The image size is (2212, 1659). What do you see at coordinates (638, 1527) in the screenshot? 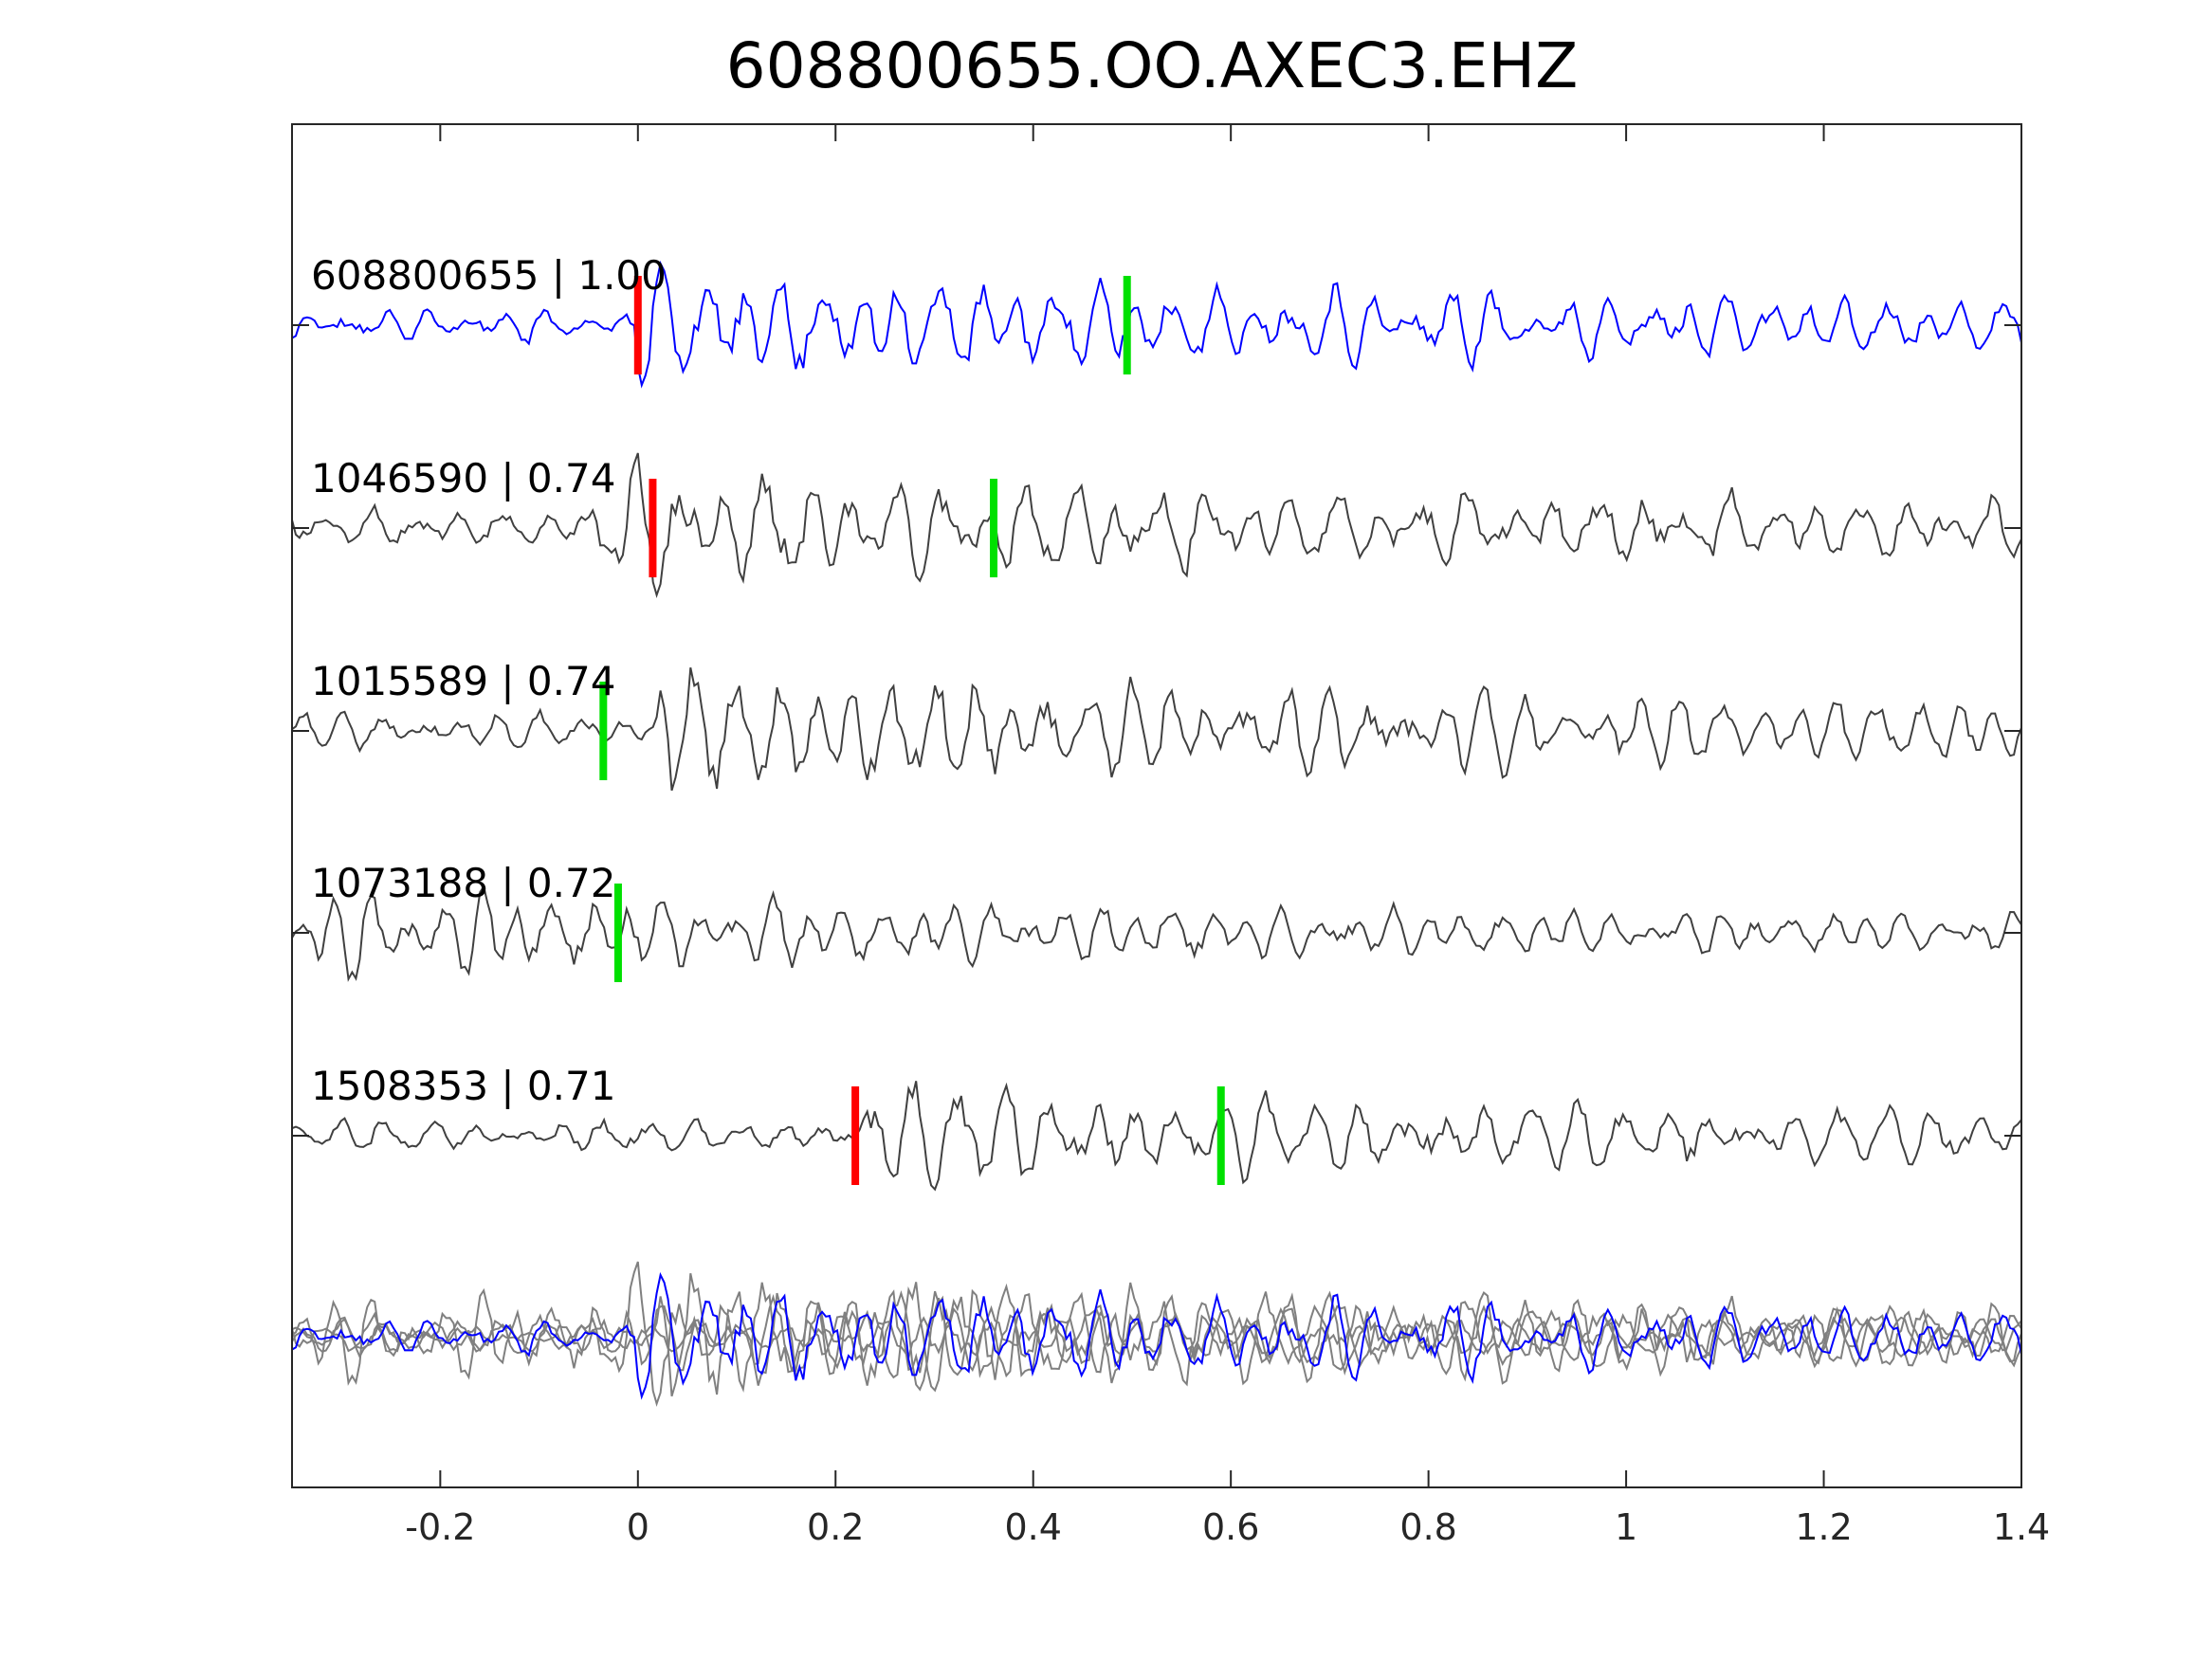
I see `x-tick-label-1: 0` at bounding box center [638, 1527].